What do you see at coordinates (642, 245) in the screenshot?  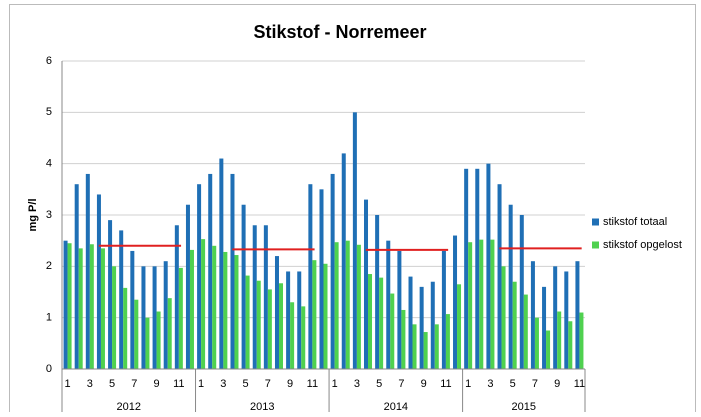 I see `legend-label: stikstof opgelost` at bounding box center [642, 245].